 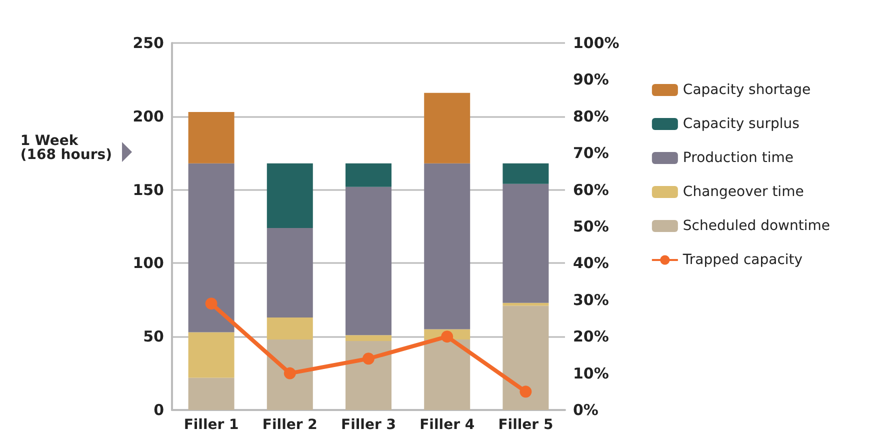 What do you see at coordinates (290, 425) in the screenshot?
I see `x-tick-label: Filler 2` at bounding box center [290, 425].